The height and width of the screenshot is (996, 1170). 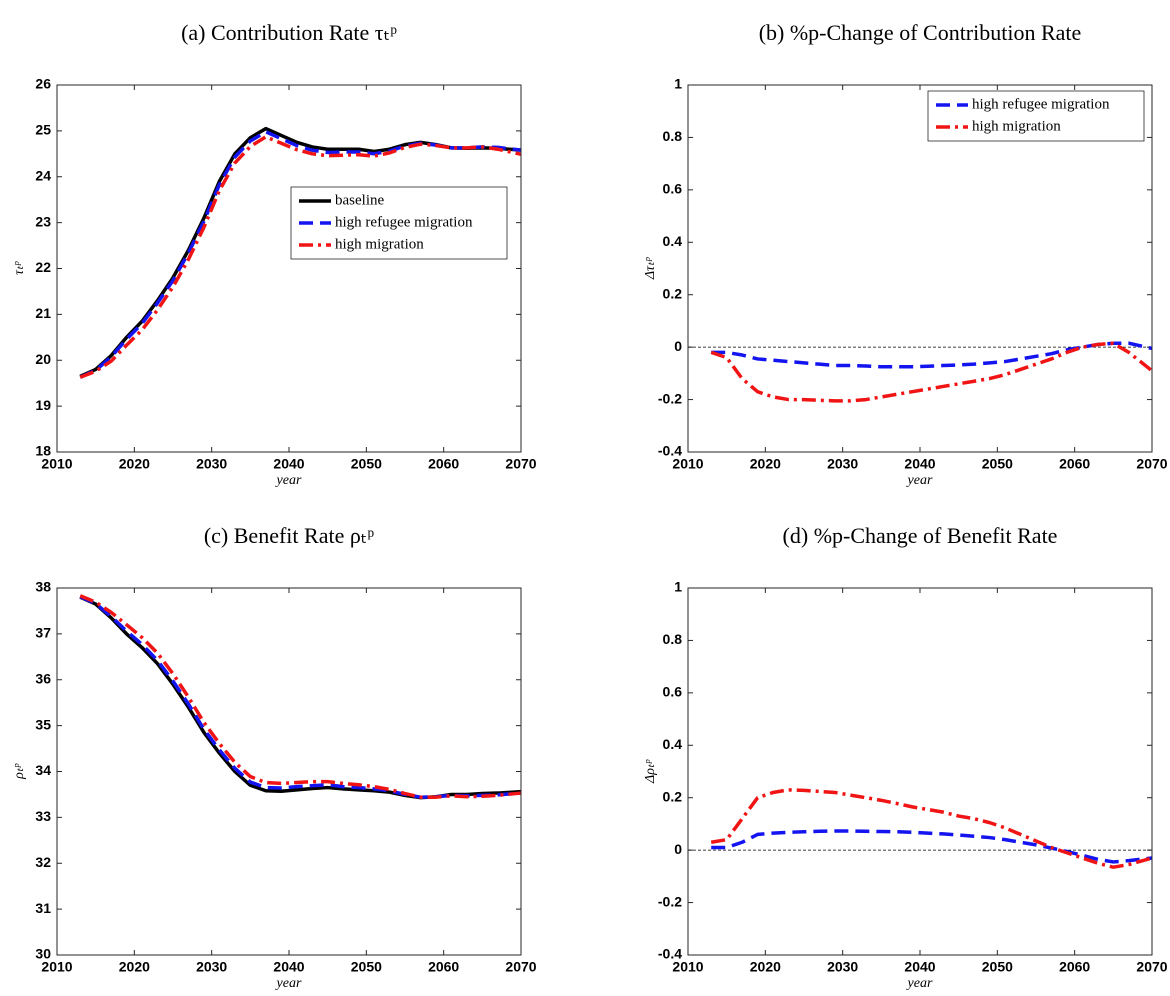 What do you see at coordinates (43, 770) in the screenshot?
I see `y-tick-label: 34` at bounding box center [43, 770].